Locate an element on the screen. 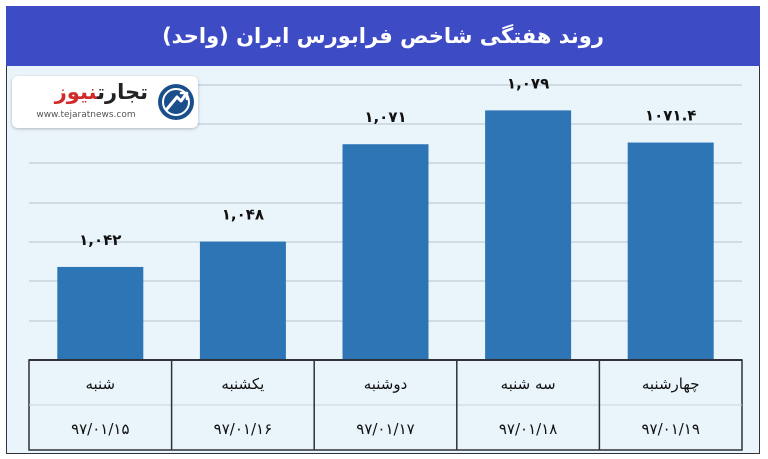 Image resolution: width=768 pixels, height=459 pixels. logo-brand-accent: نیوز is located at coordinates (76, 92).